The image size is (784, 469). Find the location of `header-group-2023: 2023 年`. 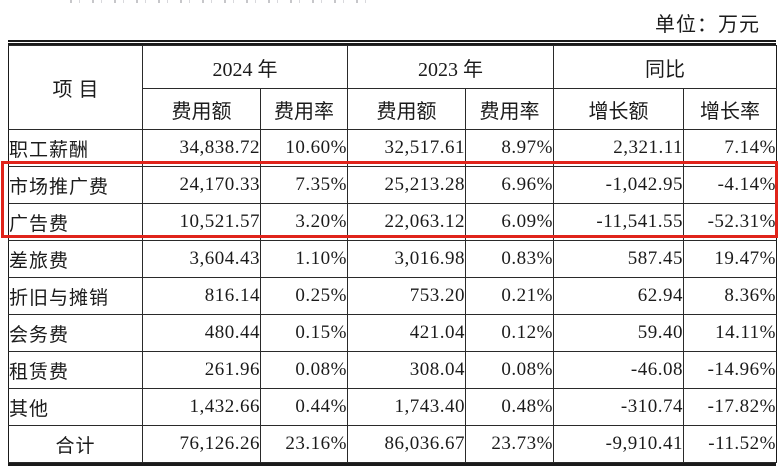

header-group-2023: 2023 年 is located at coordinates (450, 67).